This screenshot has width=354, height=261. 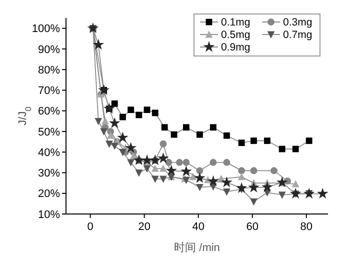 What do you see at coordinates (90, 227) in the screenshot?
I see `x-tick-label: 0` at bounding box center [90, 227].